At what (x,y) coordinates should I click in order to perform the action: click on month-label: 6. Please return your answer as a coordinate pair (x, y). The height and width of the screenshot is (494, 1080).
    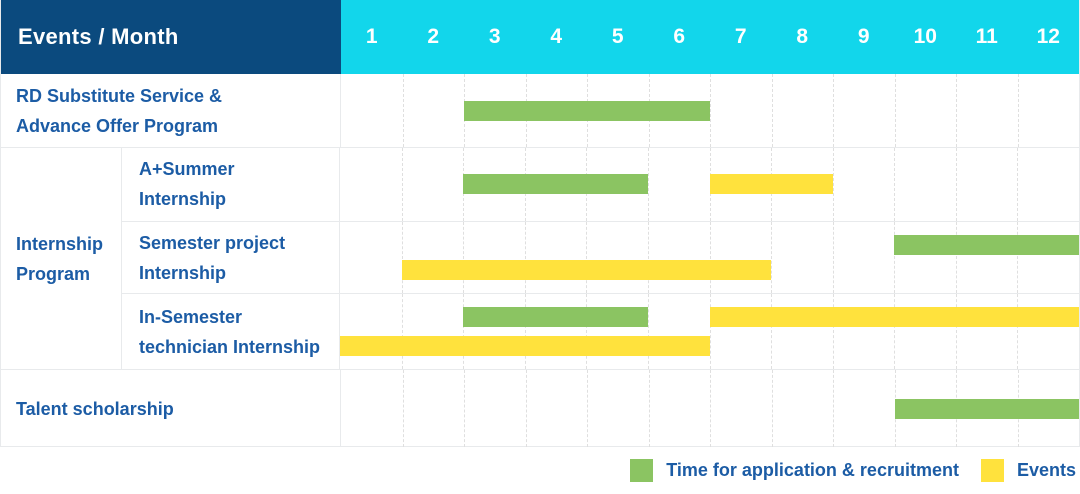
    Looking at the image, I should click on (679, 36).